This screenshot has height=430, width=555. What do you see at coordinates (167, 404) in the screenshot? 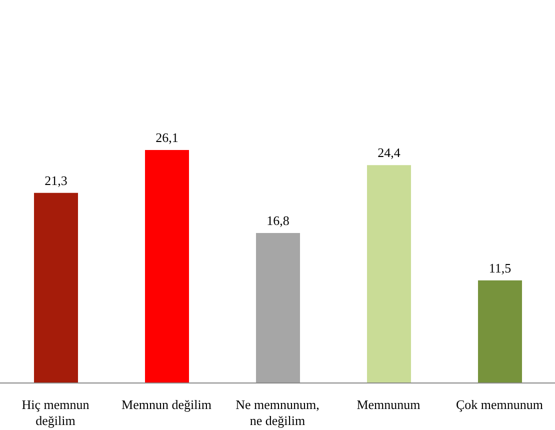
I see `x-tick-label: Memnun değilim` at bounding box center [167, 404].